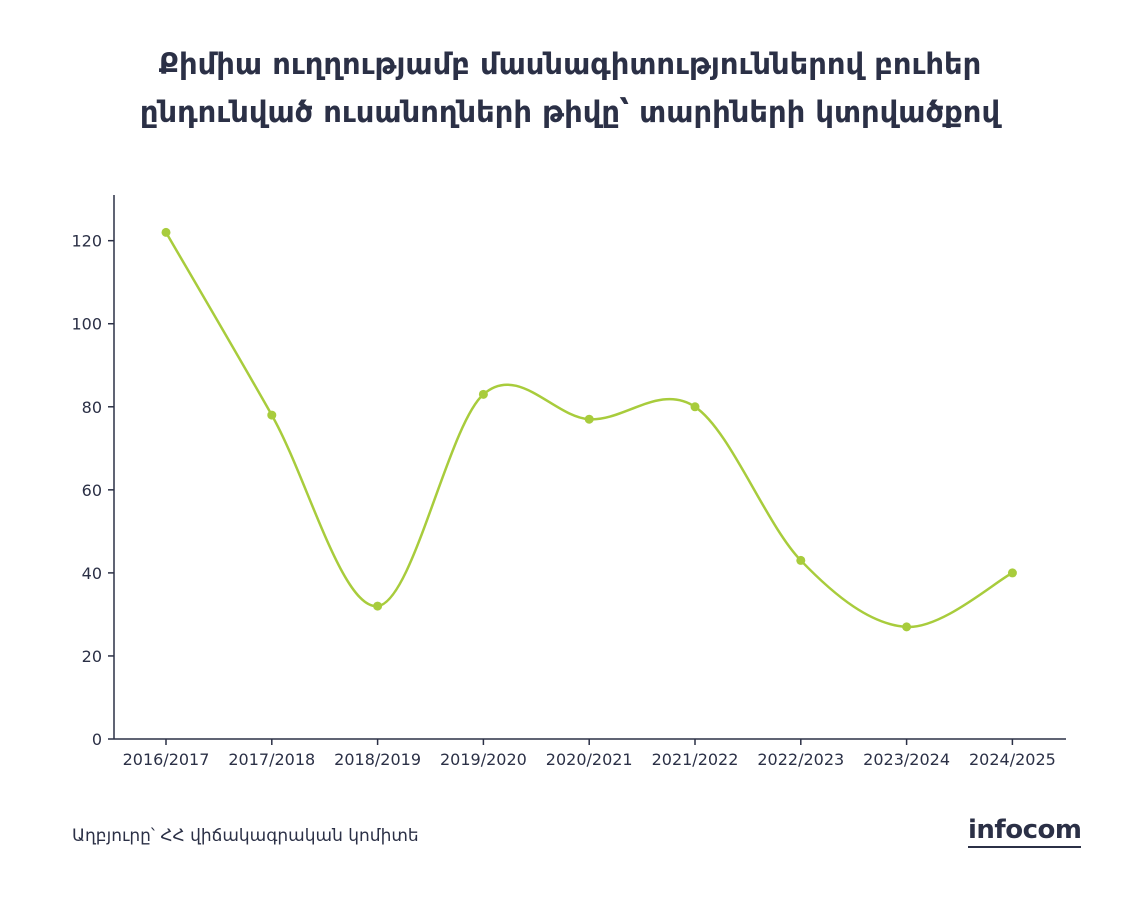 This screenshot has width=1140, height=900. I want to click on y-tick-label: 60, so click(92, 490).